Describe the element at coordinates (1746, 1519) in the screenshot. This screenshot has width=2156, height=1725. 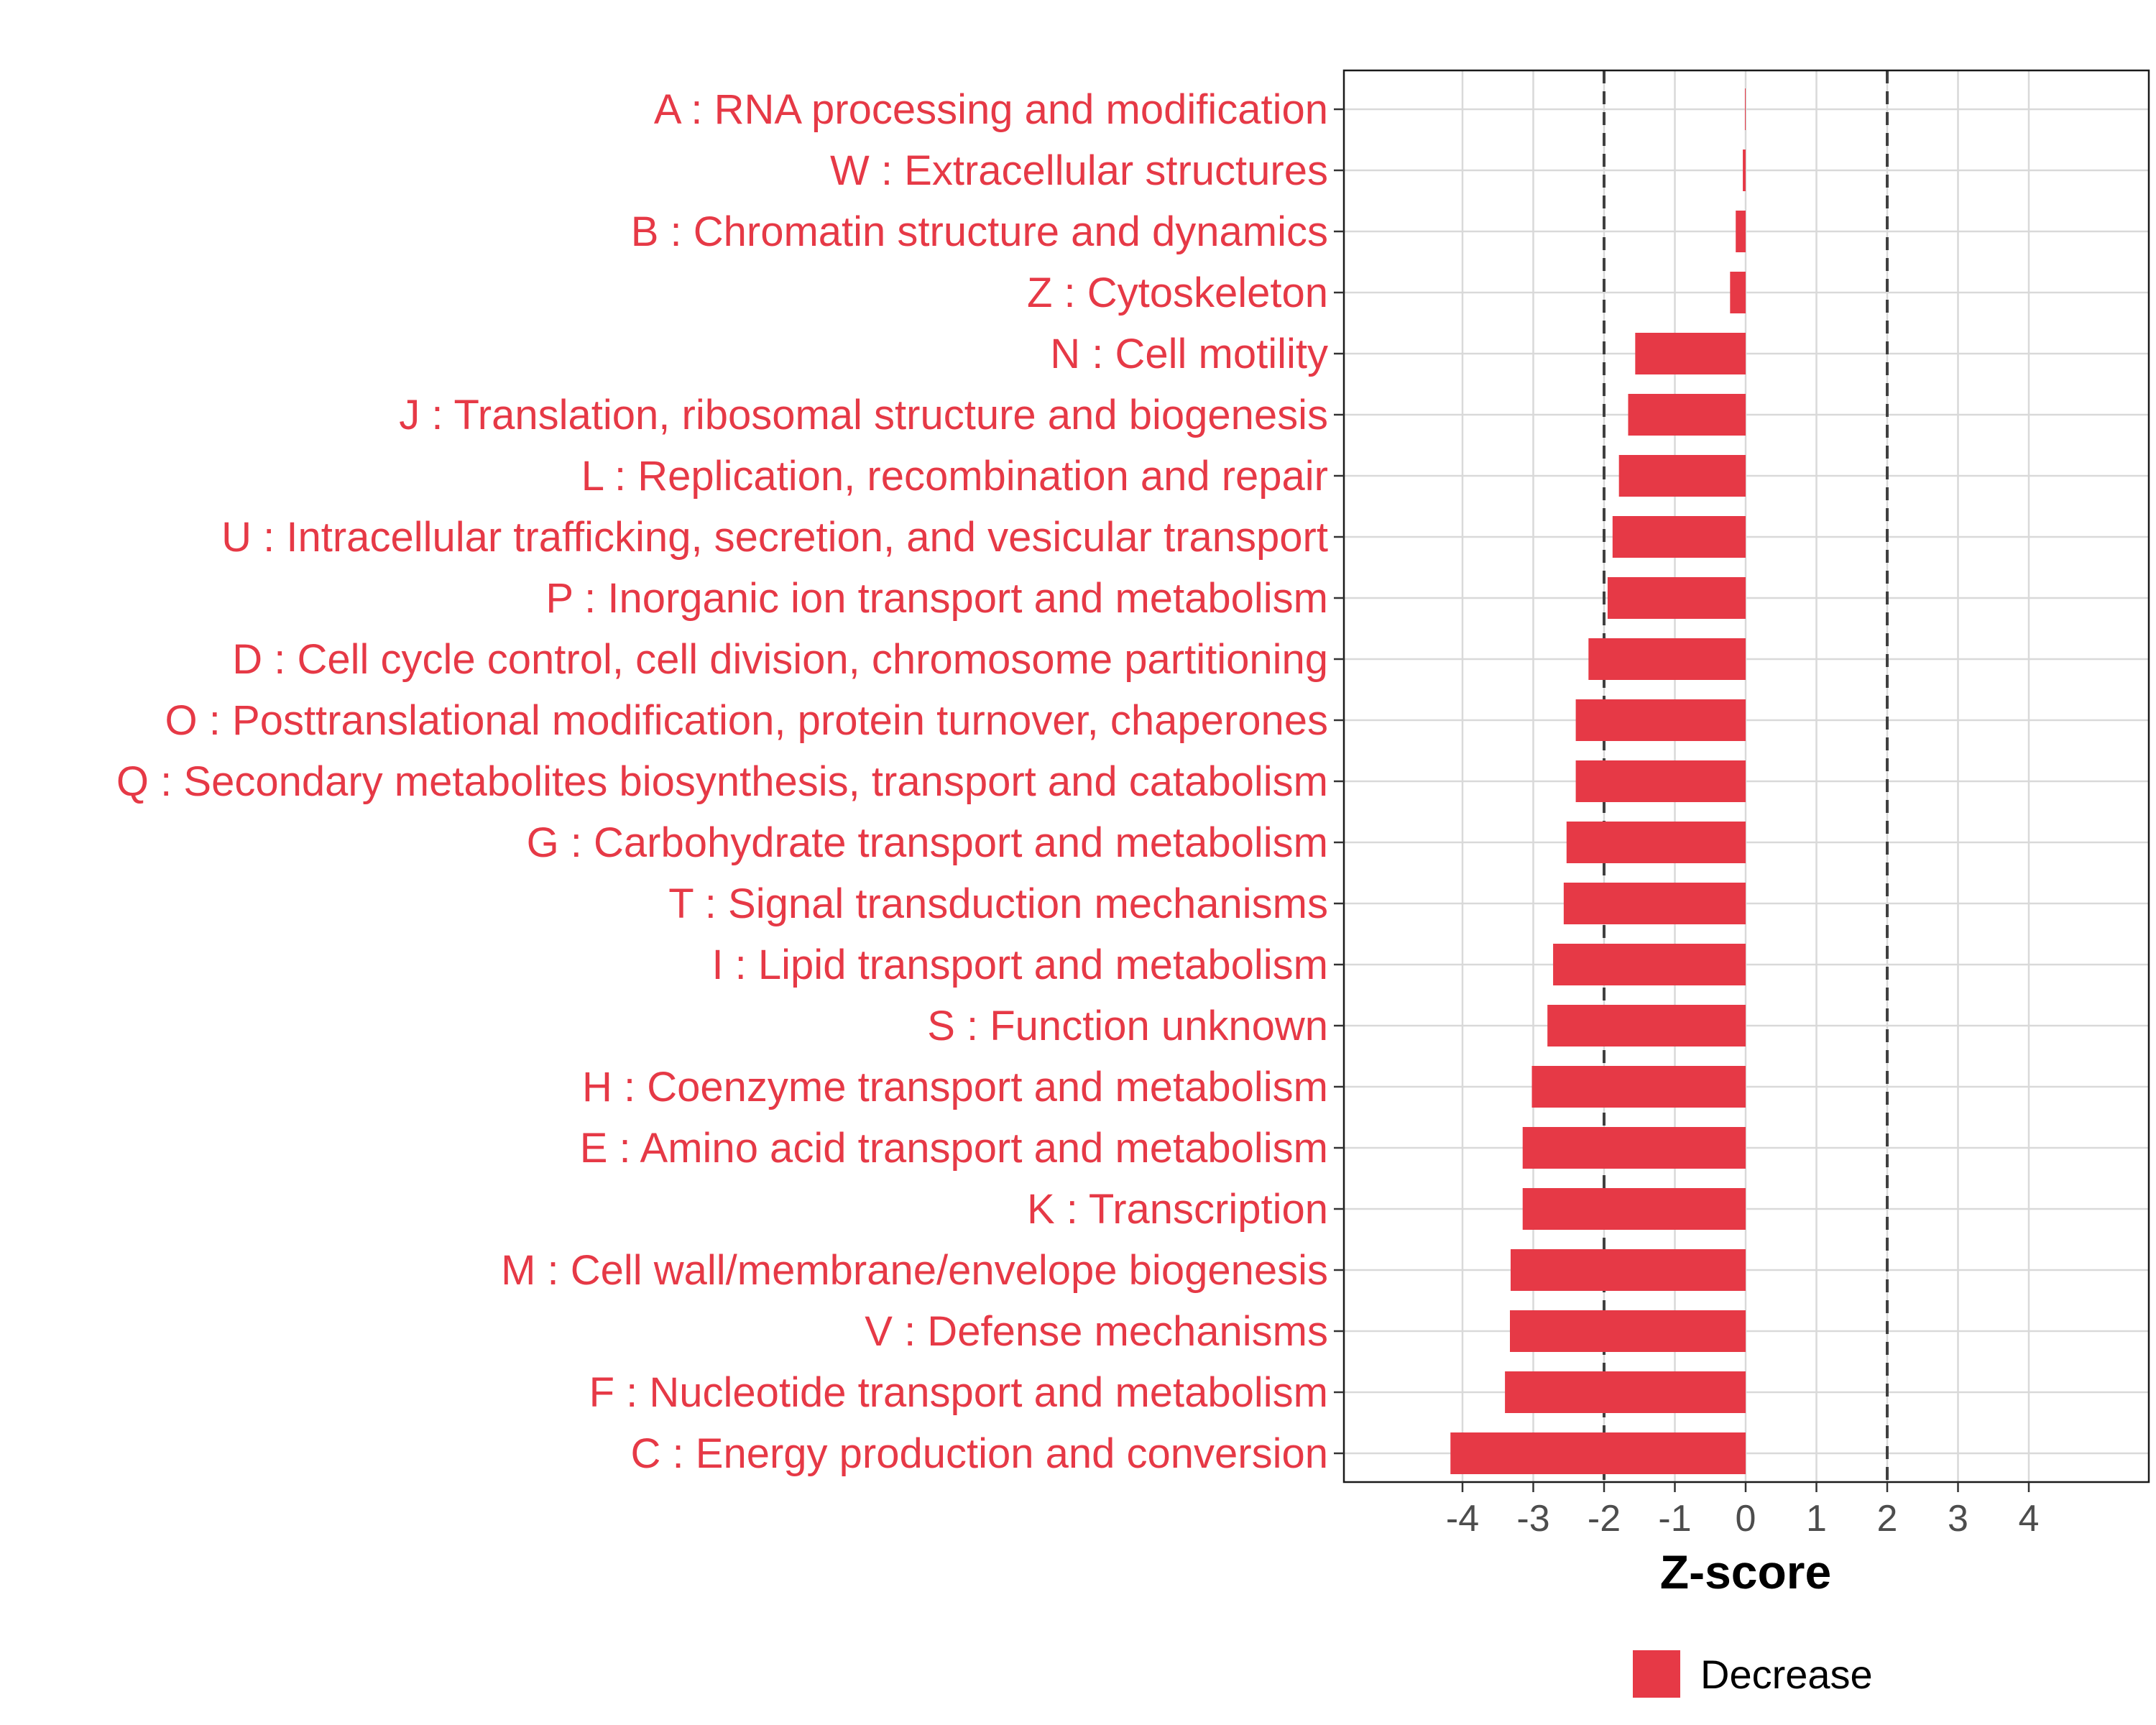
I see `x-tick-label: 0` at that location.